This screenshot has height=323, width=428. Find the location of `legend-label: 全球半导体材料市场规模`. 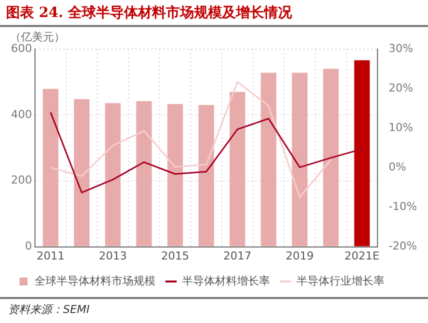

legend-label: 全球半导体材料市场规模 is located at coordinates (95, 281).